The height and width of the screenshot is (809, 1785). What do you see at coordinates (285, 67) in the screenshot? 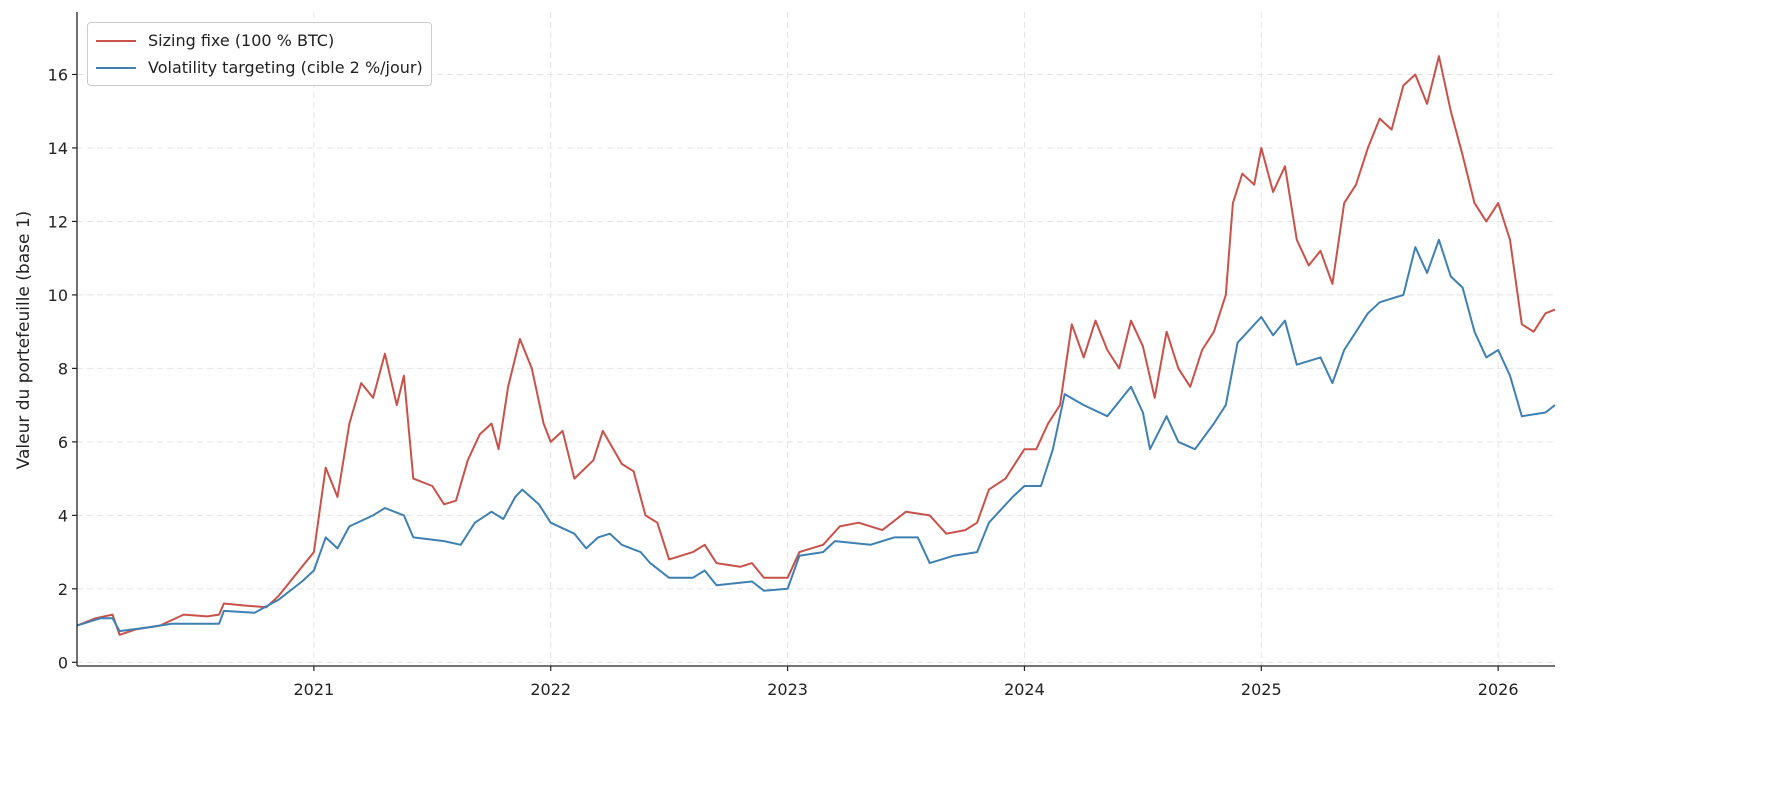
I see `legend-label-voltarget: Volatility targeting (cible 2 %/jour)` at bounding box center [285, 67].